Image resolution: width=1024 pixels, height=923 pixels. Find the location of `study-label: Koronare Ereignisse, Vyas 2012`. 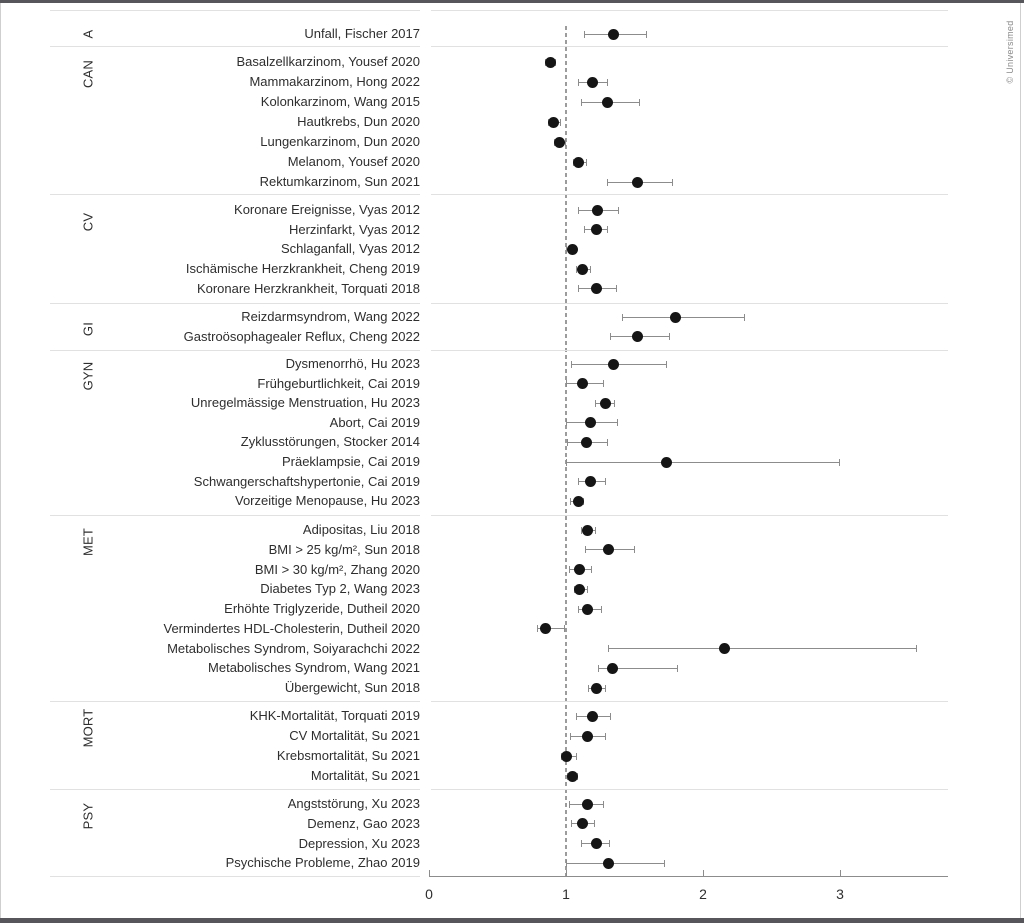

study-label: Koronare Ereignisse, Vyas 2012 is located at coordinates (327, 209).